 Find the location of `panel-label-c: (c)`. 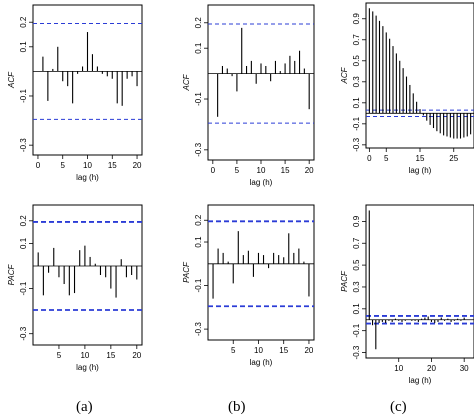

panel-label-c: (c) is located at coordinates (398, 407).